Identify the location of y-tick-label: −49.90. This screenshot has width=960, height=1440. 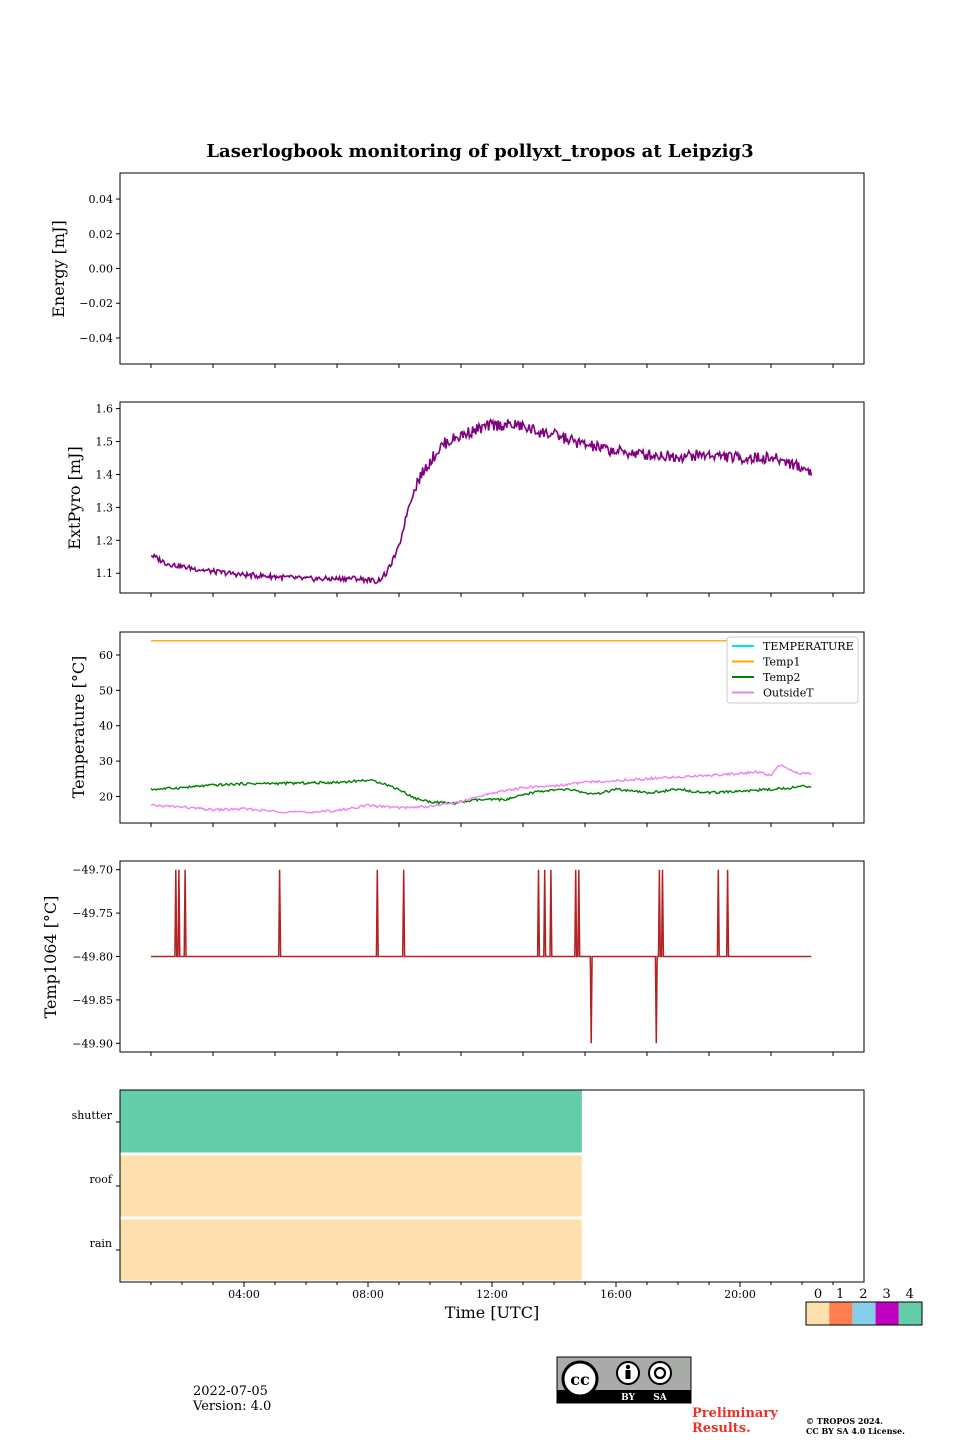
(92, 1043).